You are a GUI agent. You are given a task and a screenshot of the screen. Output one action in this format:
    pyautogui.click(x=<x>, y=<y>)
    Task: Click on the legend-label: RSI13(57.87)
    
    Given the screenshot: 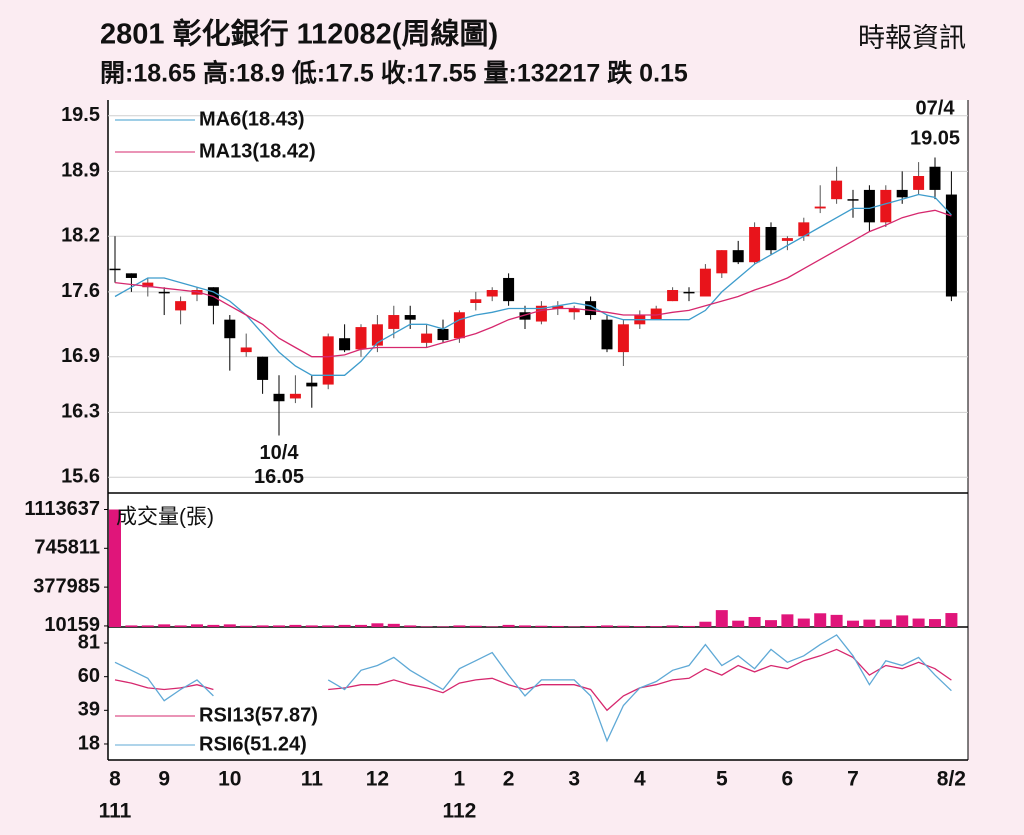 What is the action you would take?
    pyautogui.click(x=258, y=715)
    